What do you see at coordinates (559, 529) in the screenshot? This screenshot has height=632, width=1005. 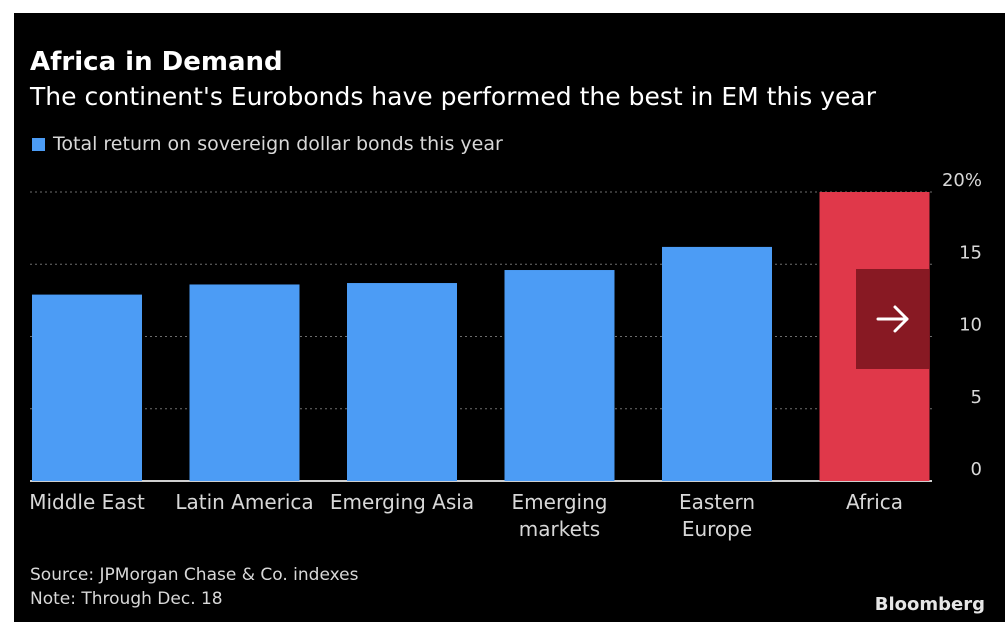 I see `x-tick-label: markets` at bounding box center [559, 529].